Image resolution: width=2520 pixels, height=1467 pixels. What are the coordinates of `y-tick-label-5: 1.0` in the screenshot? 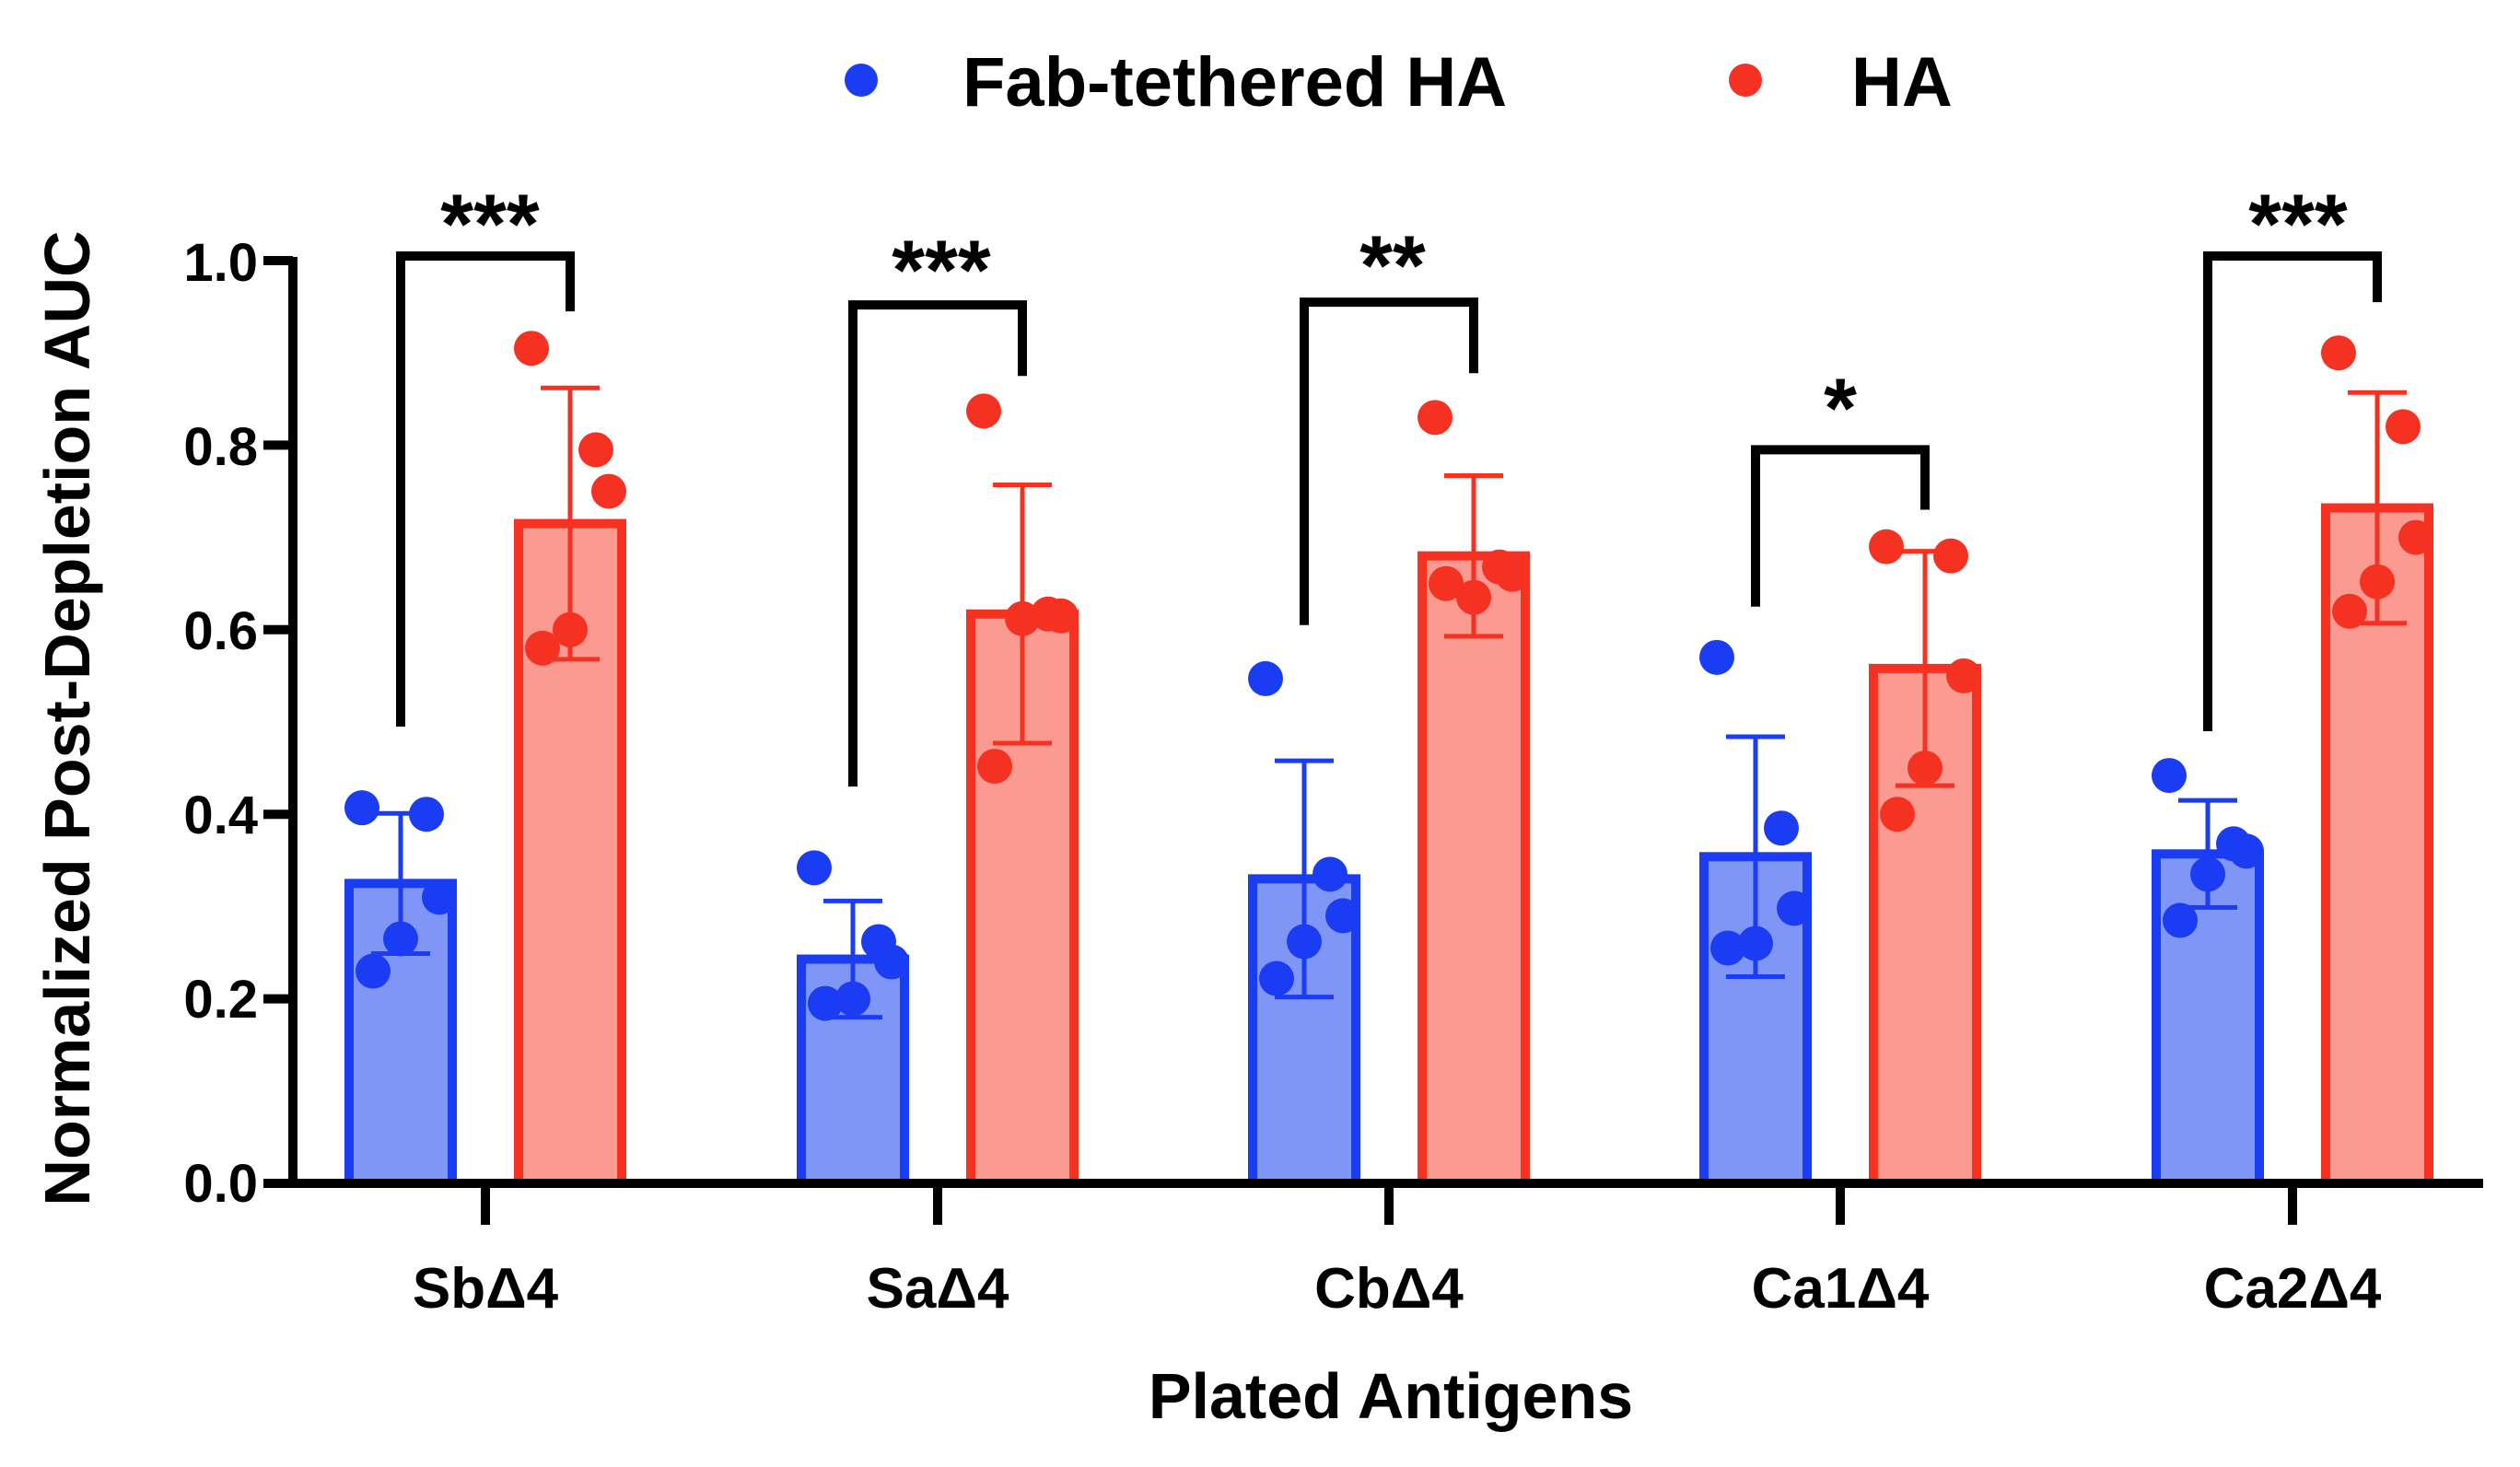 It's located at (220, 263).